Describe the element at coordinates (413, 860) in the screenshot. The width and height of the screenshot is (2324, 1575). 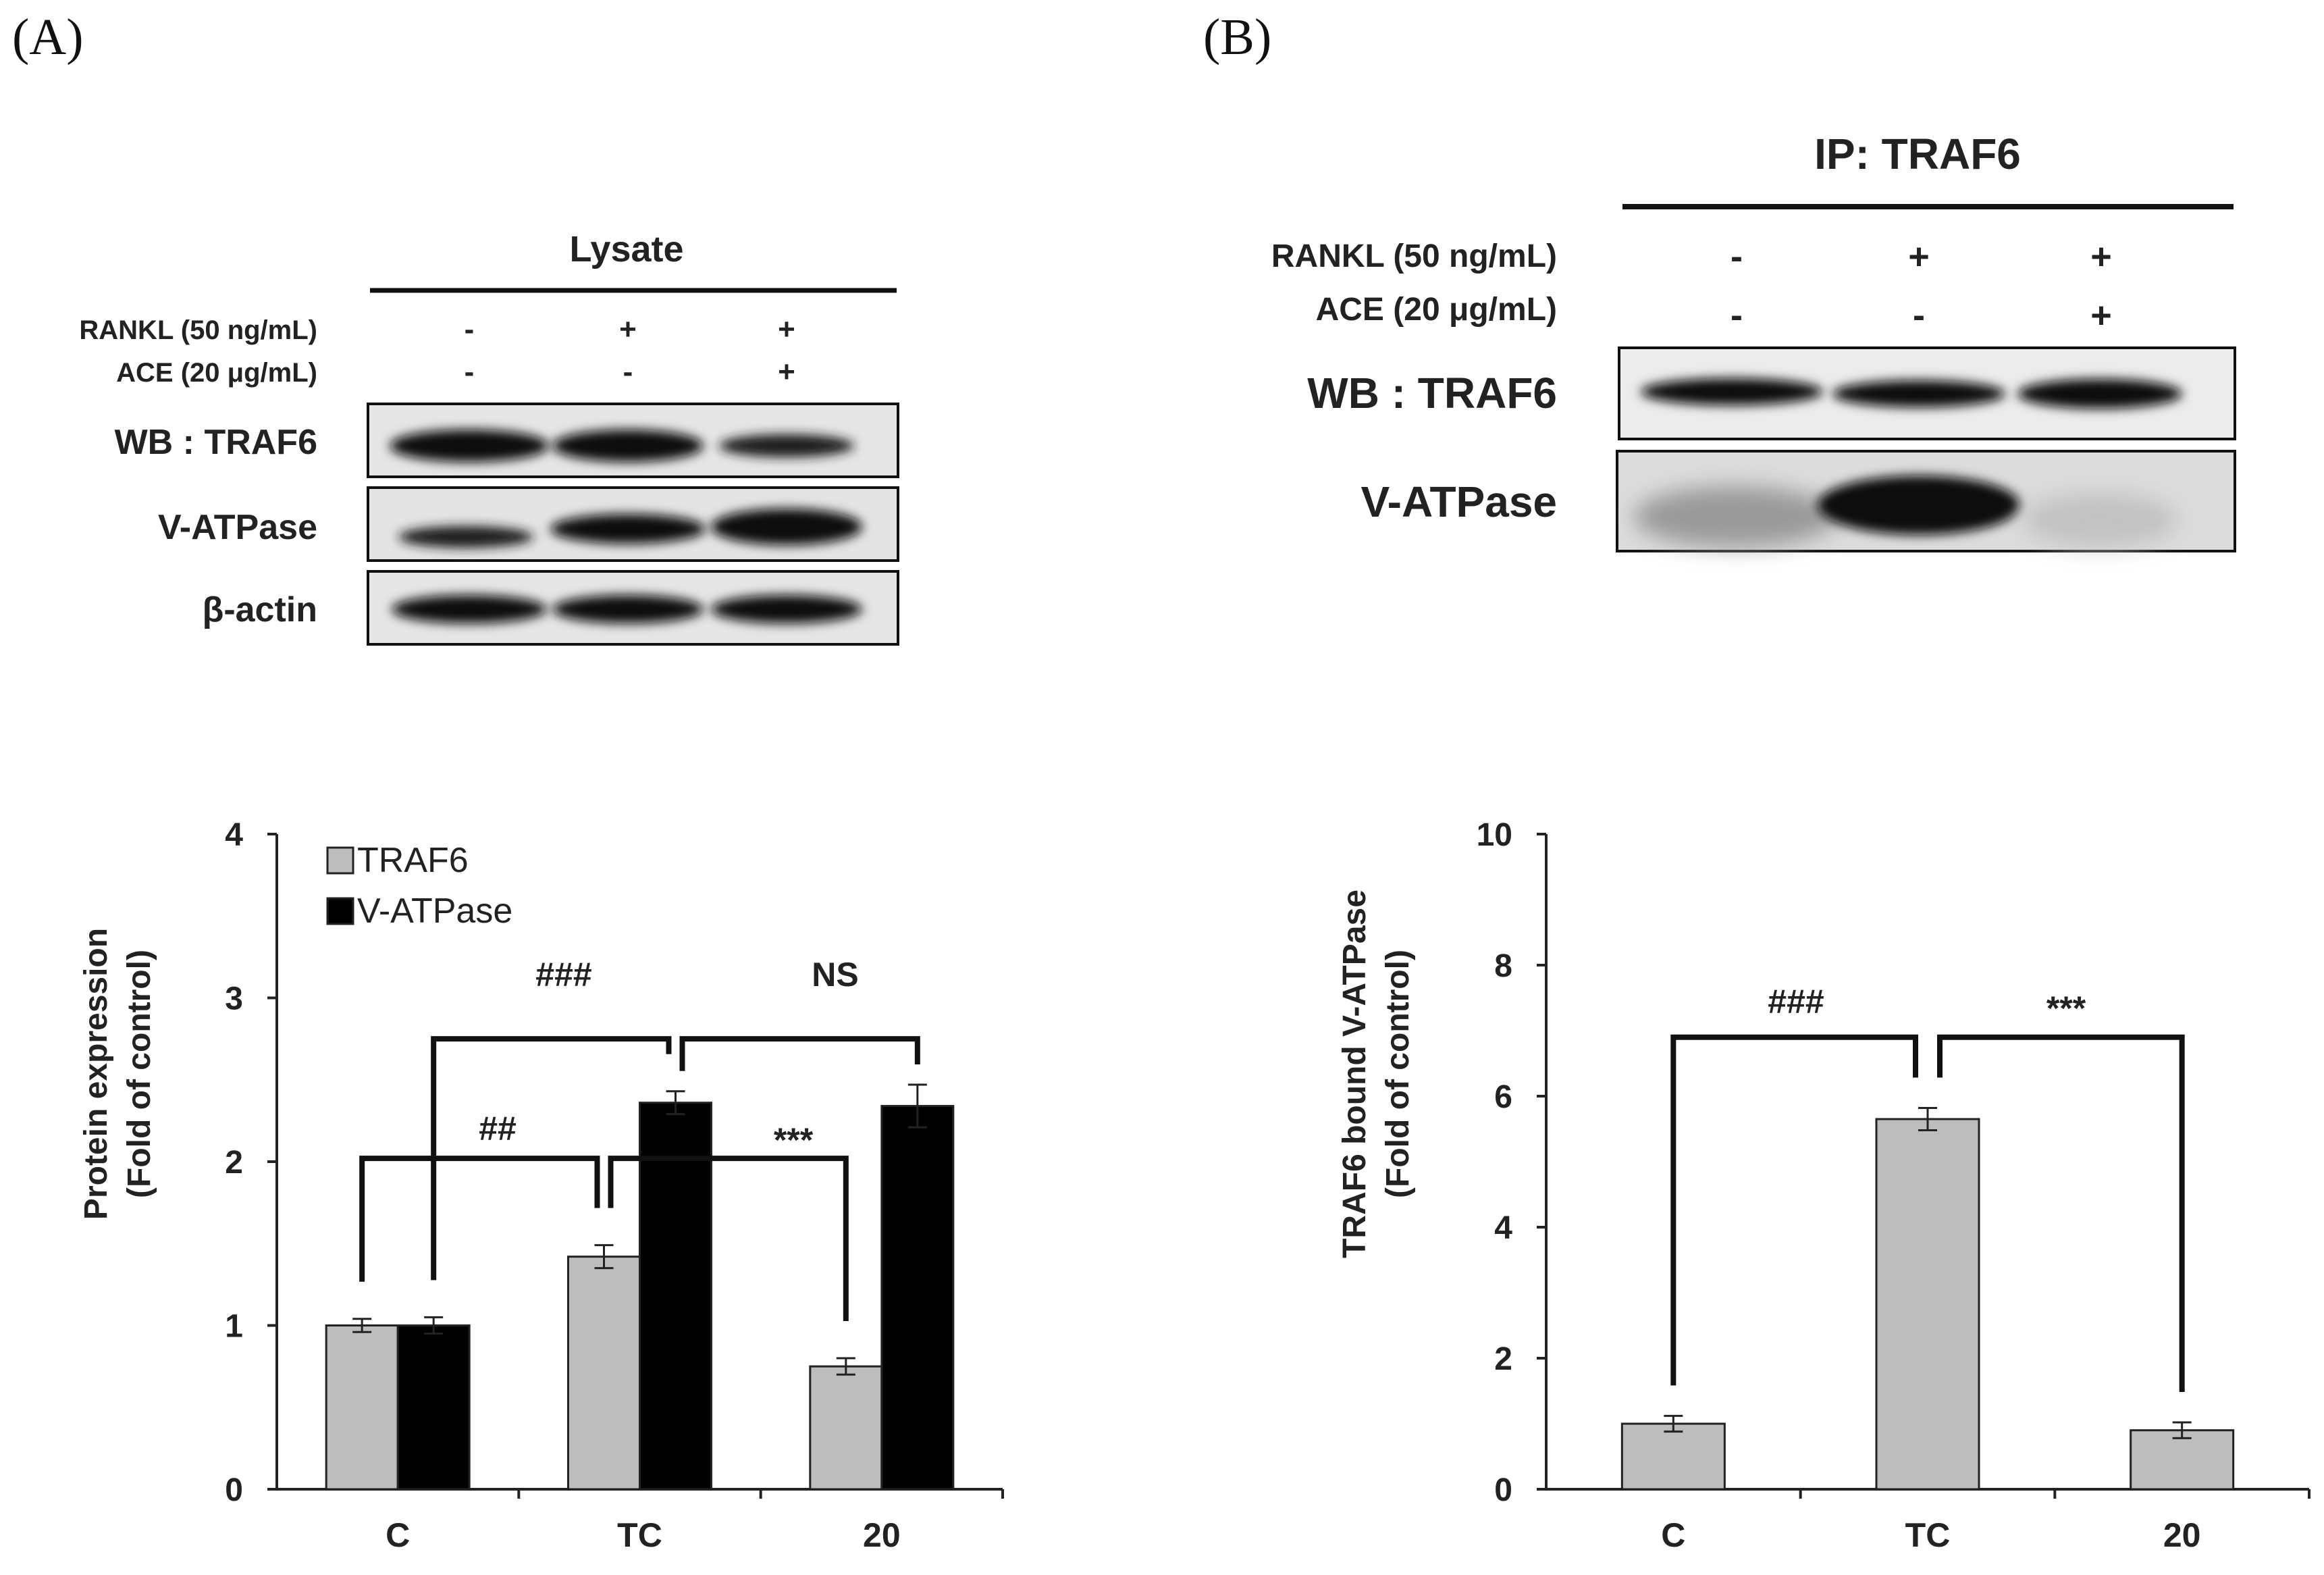
I see `legend-label: TRAF6` at that location.